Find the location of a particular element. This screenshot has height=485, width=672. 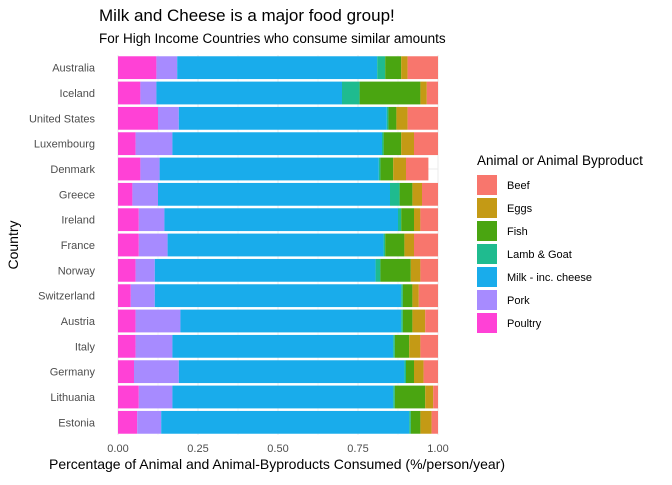

legend-item: Beef is located at coordinates (504, 185).